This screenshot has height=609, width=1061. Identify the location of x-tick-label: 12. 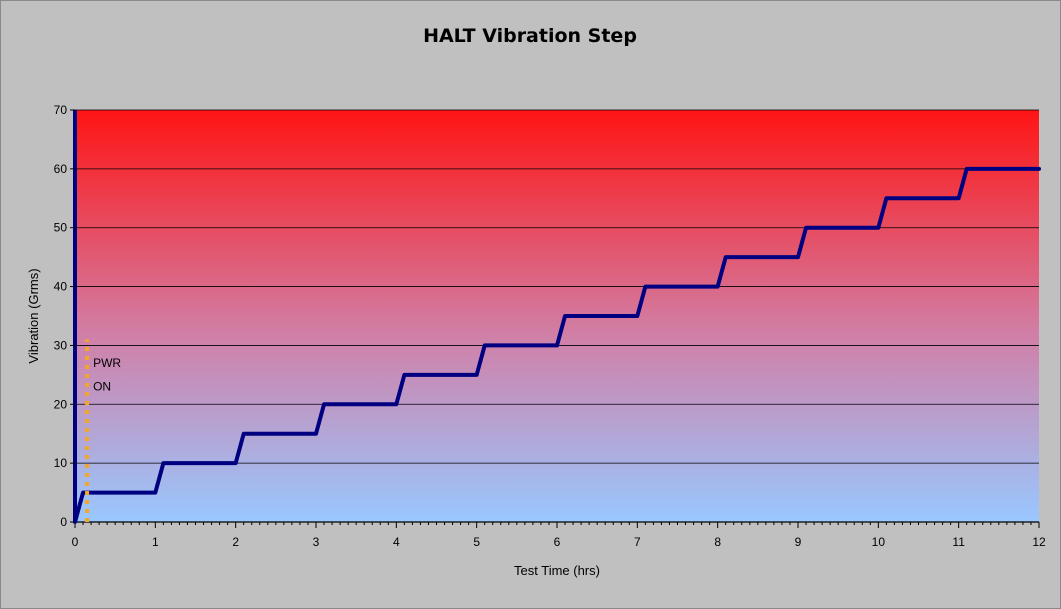
(1039, 542).